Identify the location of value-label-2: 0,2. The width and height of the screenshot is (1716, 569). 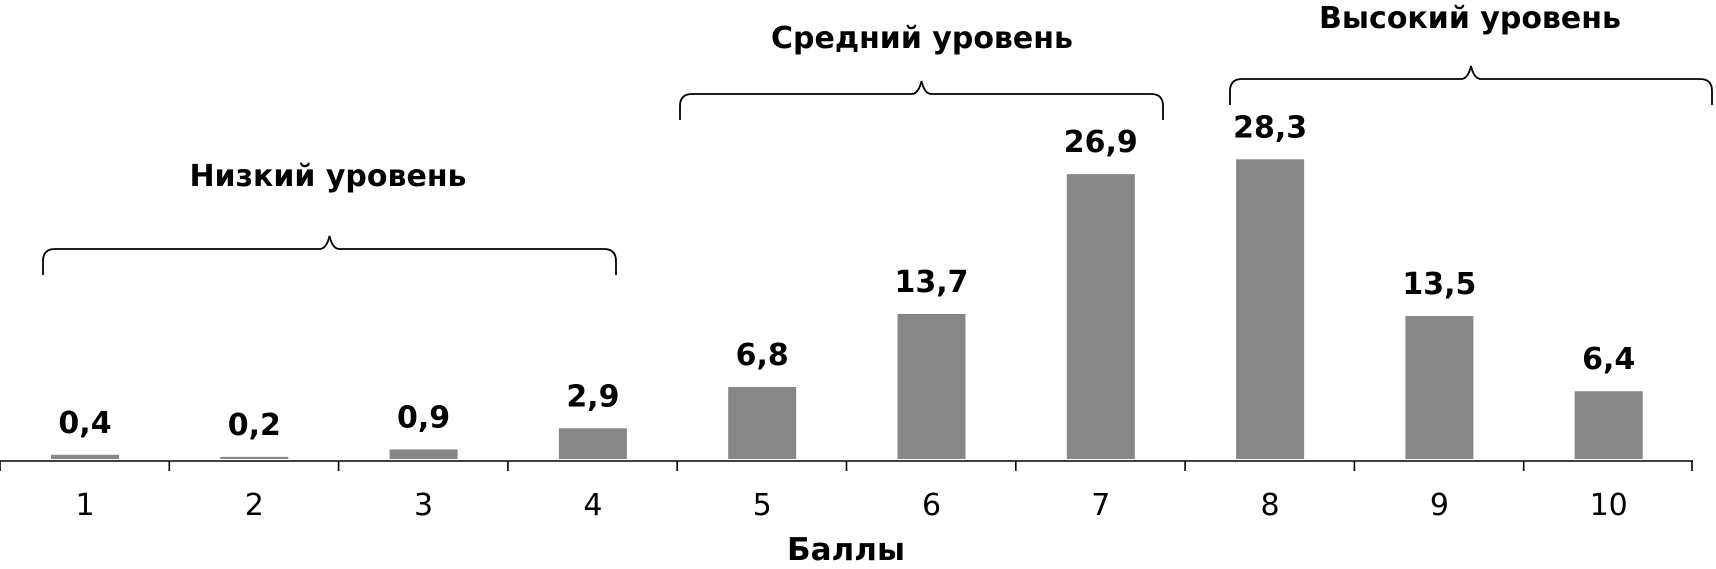
(254, 425).